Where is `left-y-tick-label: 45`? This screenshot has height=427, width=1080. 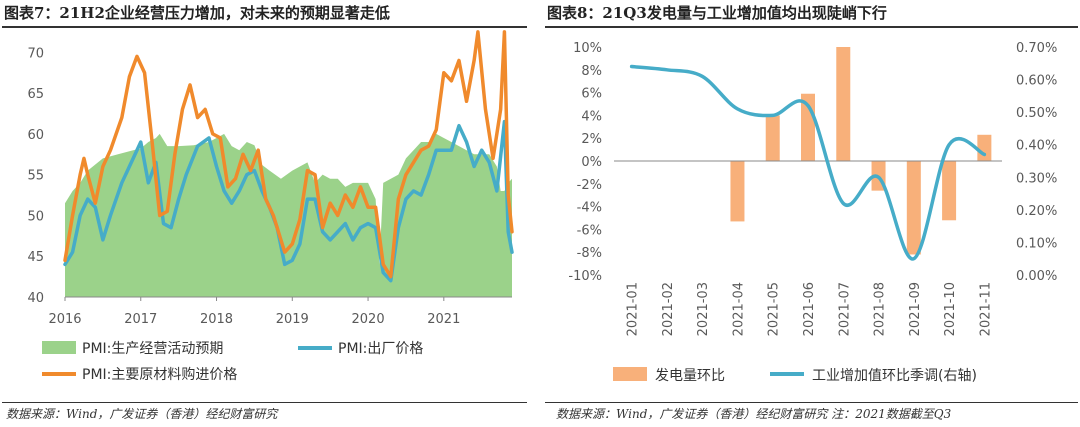 left-y-tick-label: 45 is located at coordinates (35, 257).